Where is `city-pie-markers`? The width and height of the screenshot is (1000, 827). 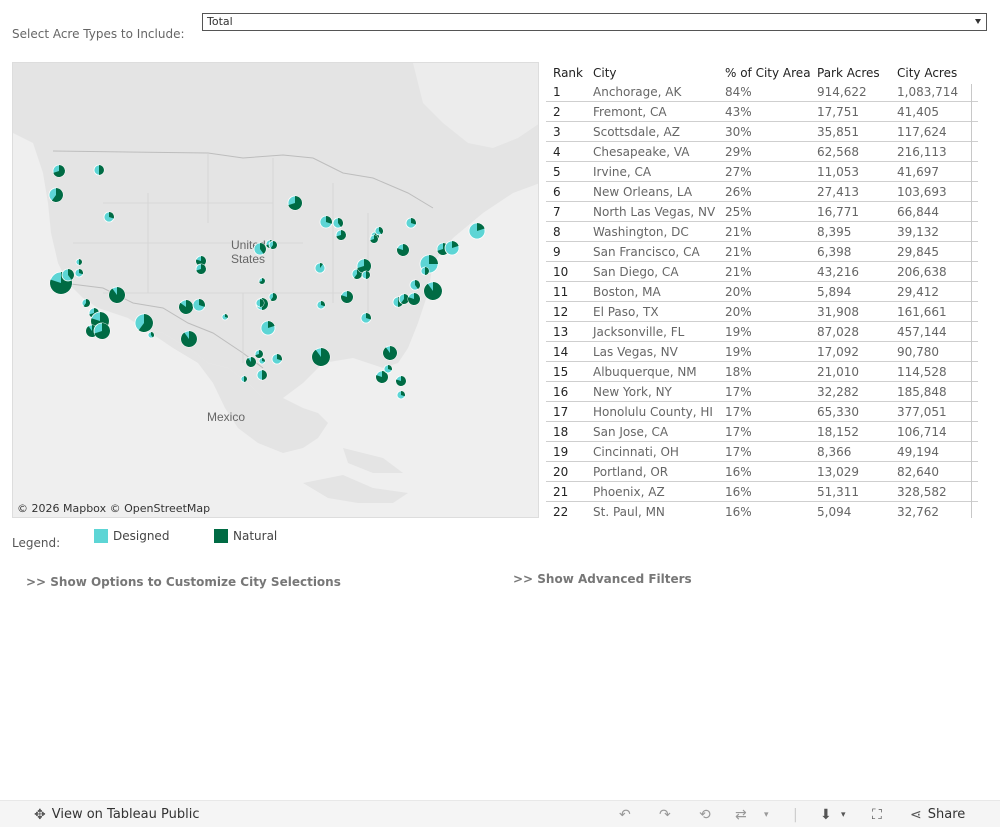
city-pie-markers is located at coordinates (267, 282).